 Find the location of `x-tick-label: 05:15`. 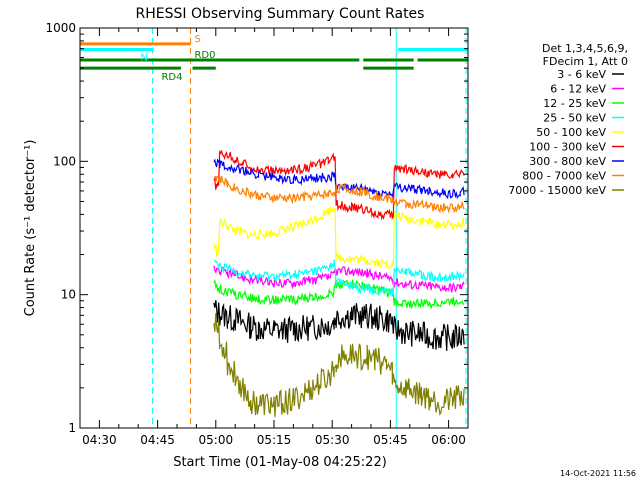

x-tick-label: 05:15 is located at coordinates (274, 440).